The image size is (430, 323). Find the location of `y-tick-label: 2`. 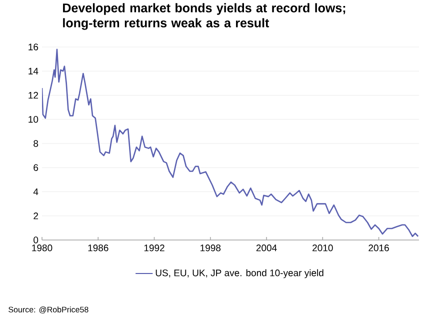

y-tick-label: 2 is located at coordinates (36, 216).